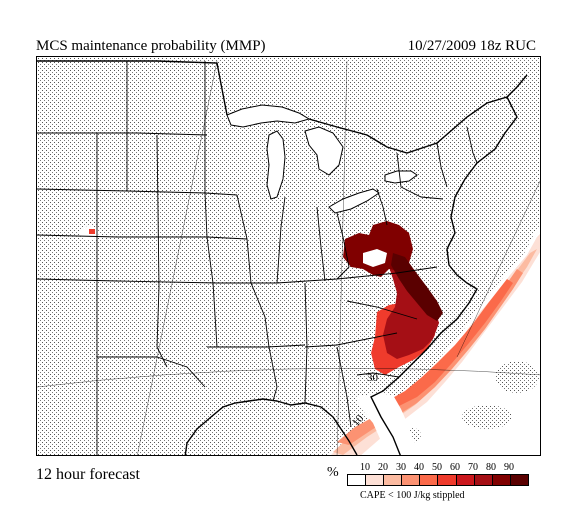  I want to click on legend-tick: 80, so click(491, 467).